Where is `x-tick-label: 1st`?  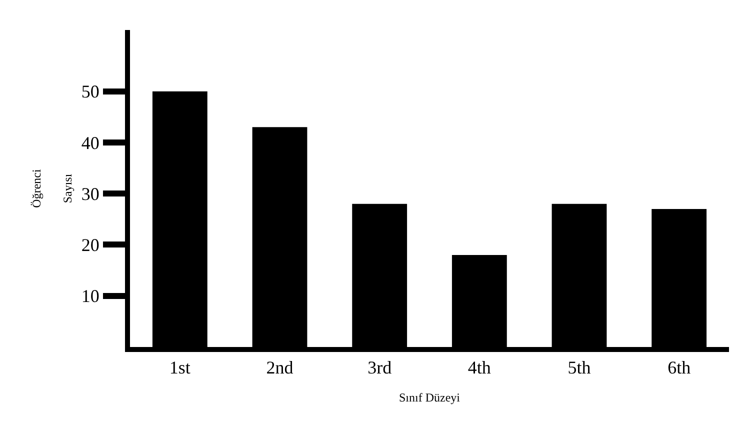
x-tick-label: 1st is located at coordinates (179, 368).